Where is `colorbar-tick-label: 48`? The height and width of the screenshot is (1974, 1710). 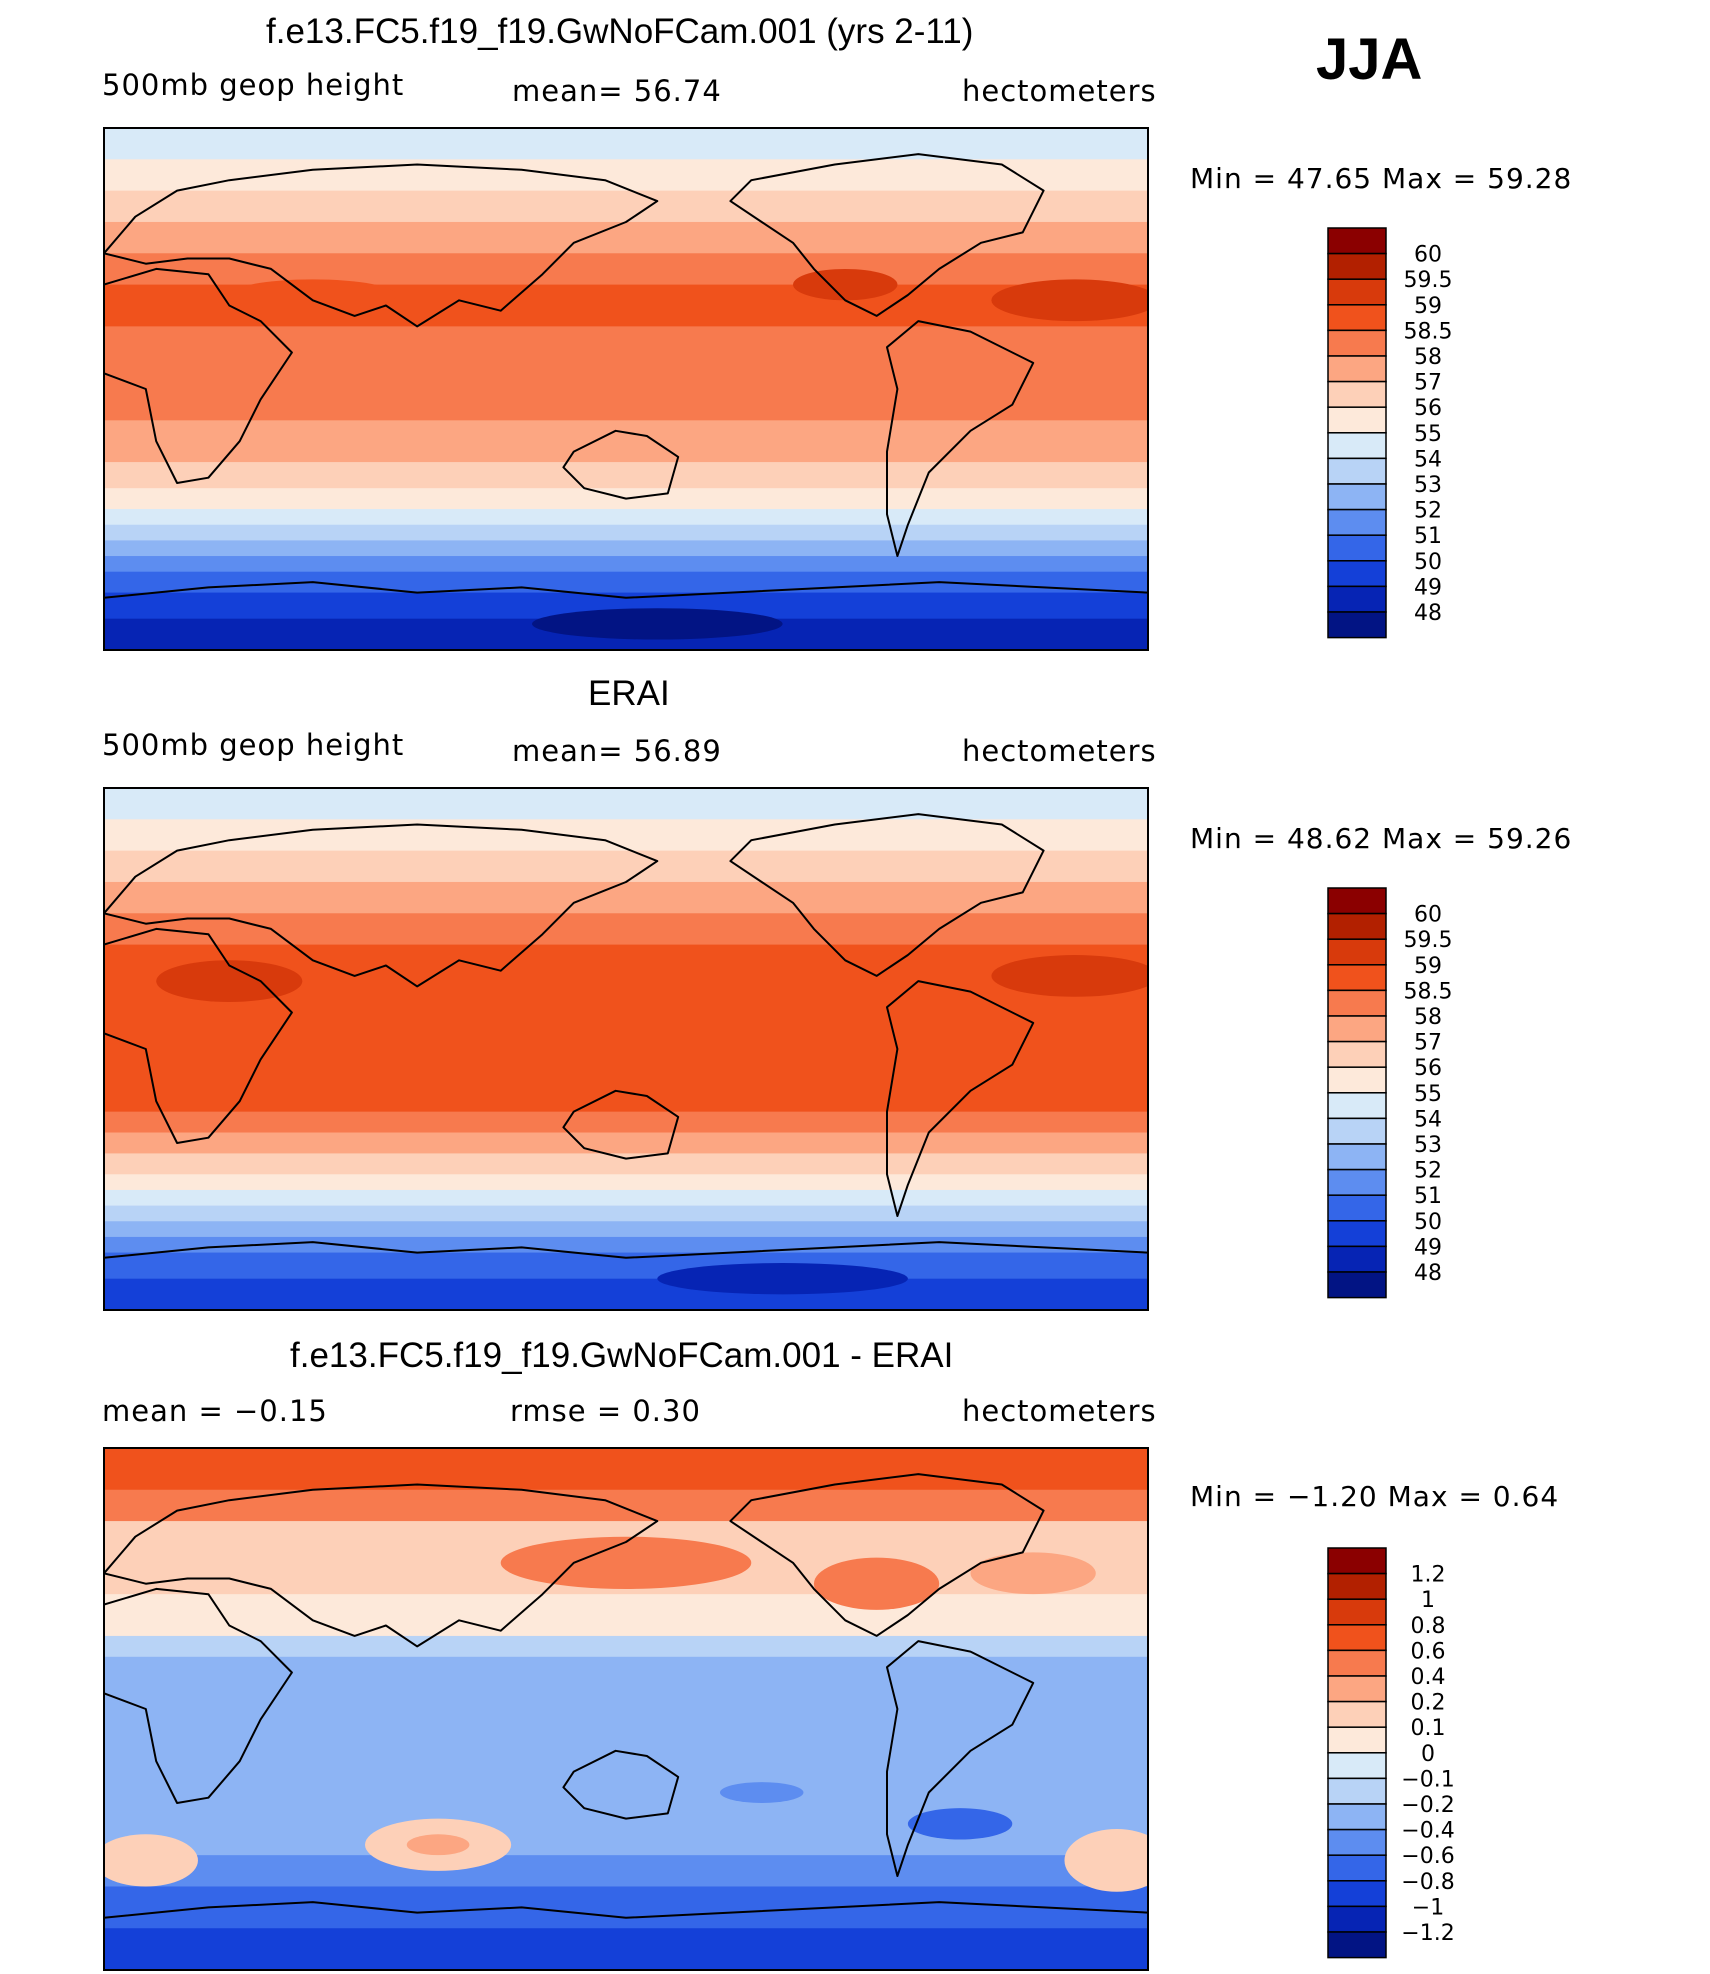
colorbar-tick-label: 48 is located at coordinates (1428, 1273).